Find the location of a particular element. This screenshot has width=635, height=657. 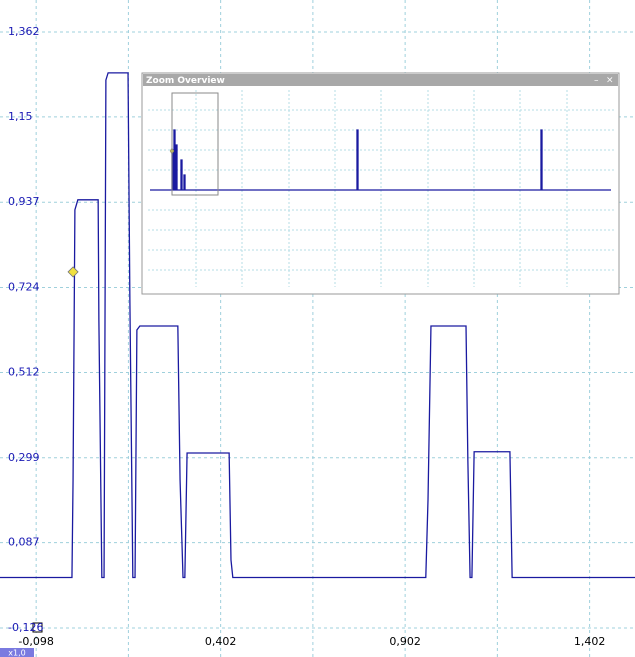

y-tick-label: 1,15 is located at coordinates (20, 116).